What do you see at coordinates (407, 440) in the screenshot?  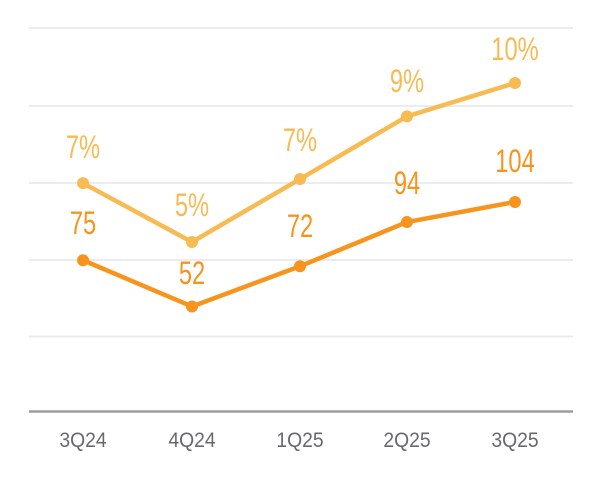 I see `x-axis-label: 2Q25` at bounding box center [407, 440].